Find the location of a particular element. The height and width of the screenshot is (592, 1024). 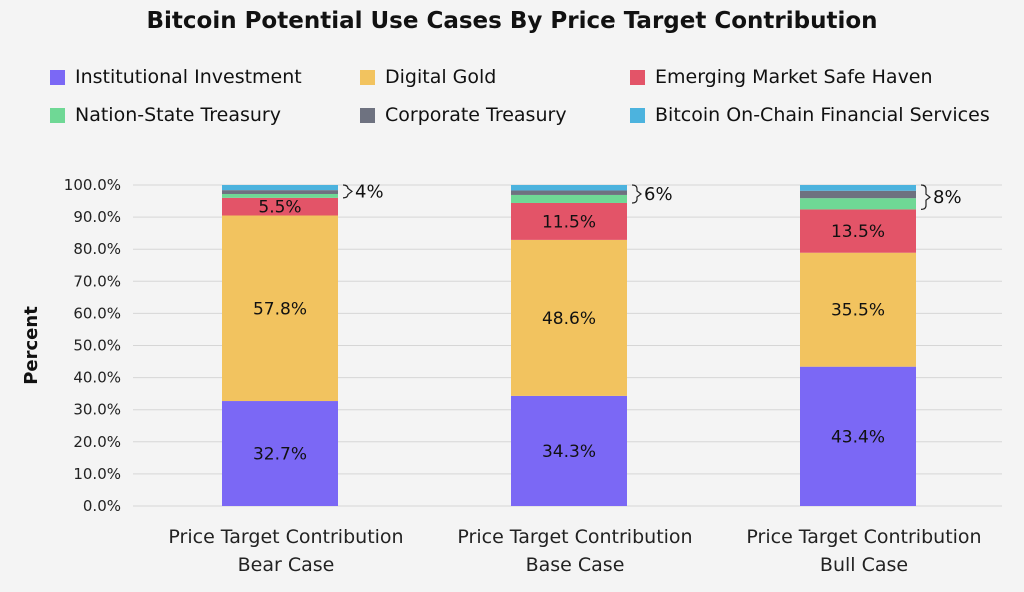

legend-label: Nation-State Treasury is located at coordinates (178, 115).